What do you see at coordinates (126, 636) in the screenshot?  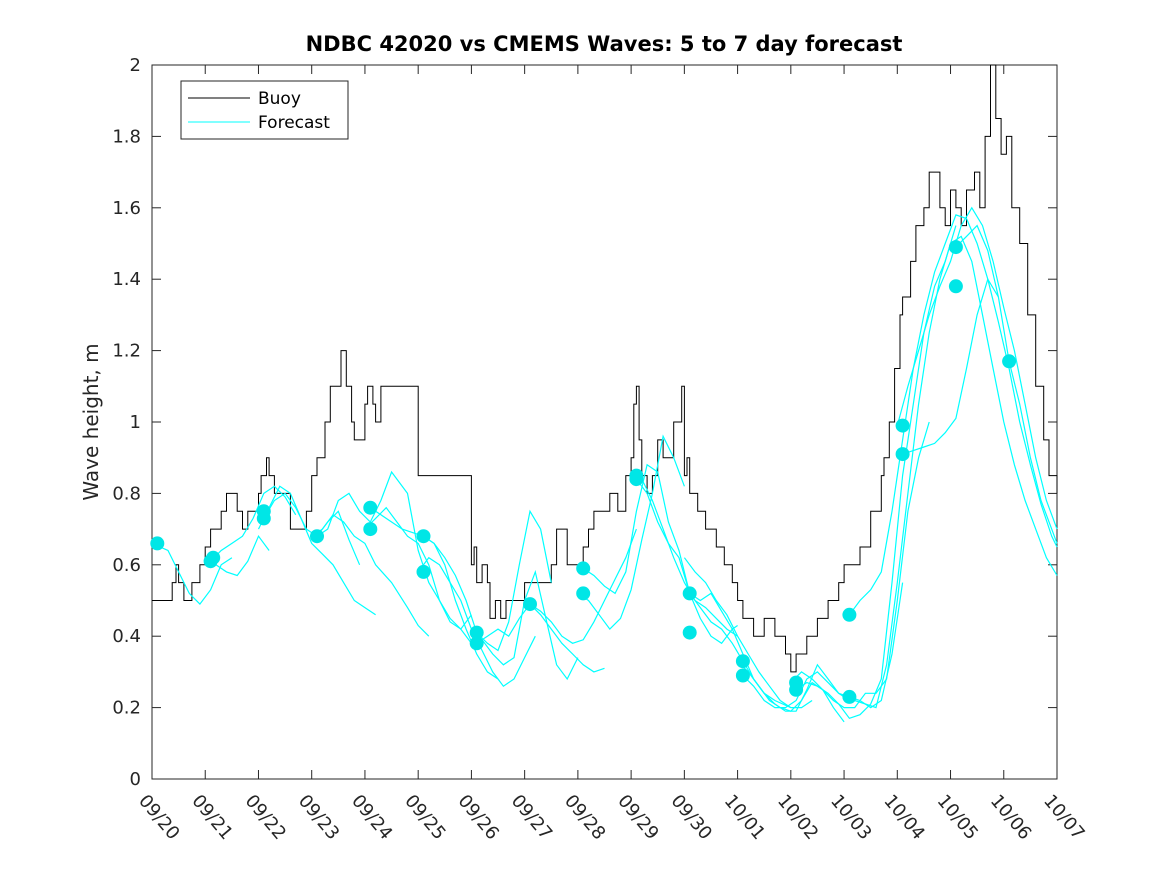 I see `y-tick-label: 0.4` at bounding box center [126, 636].